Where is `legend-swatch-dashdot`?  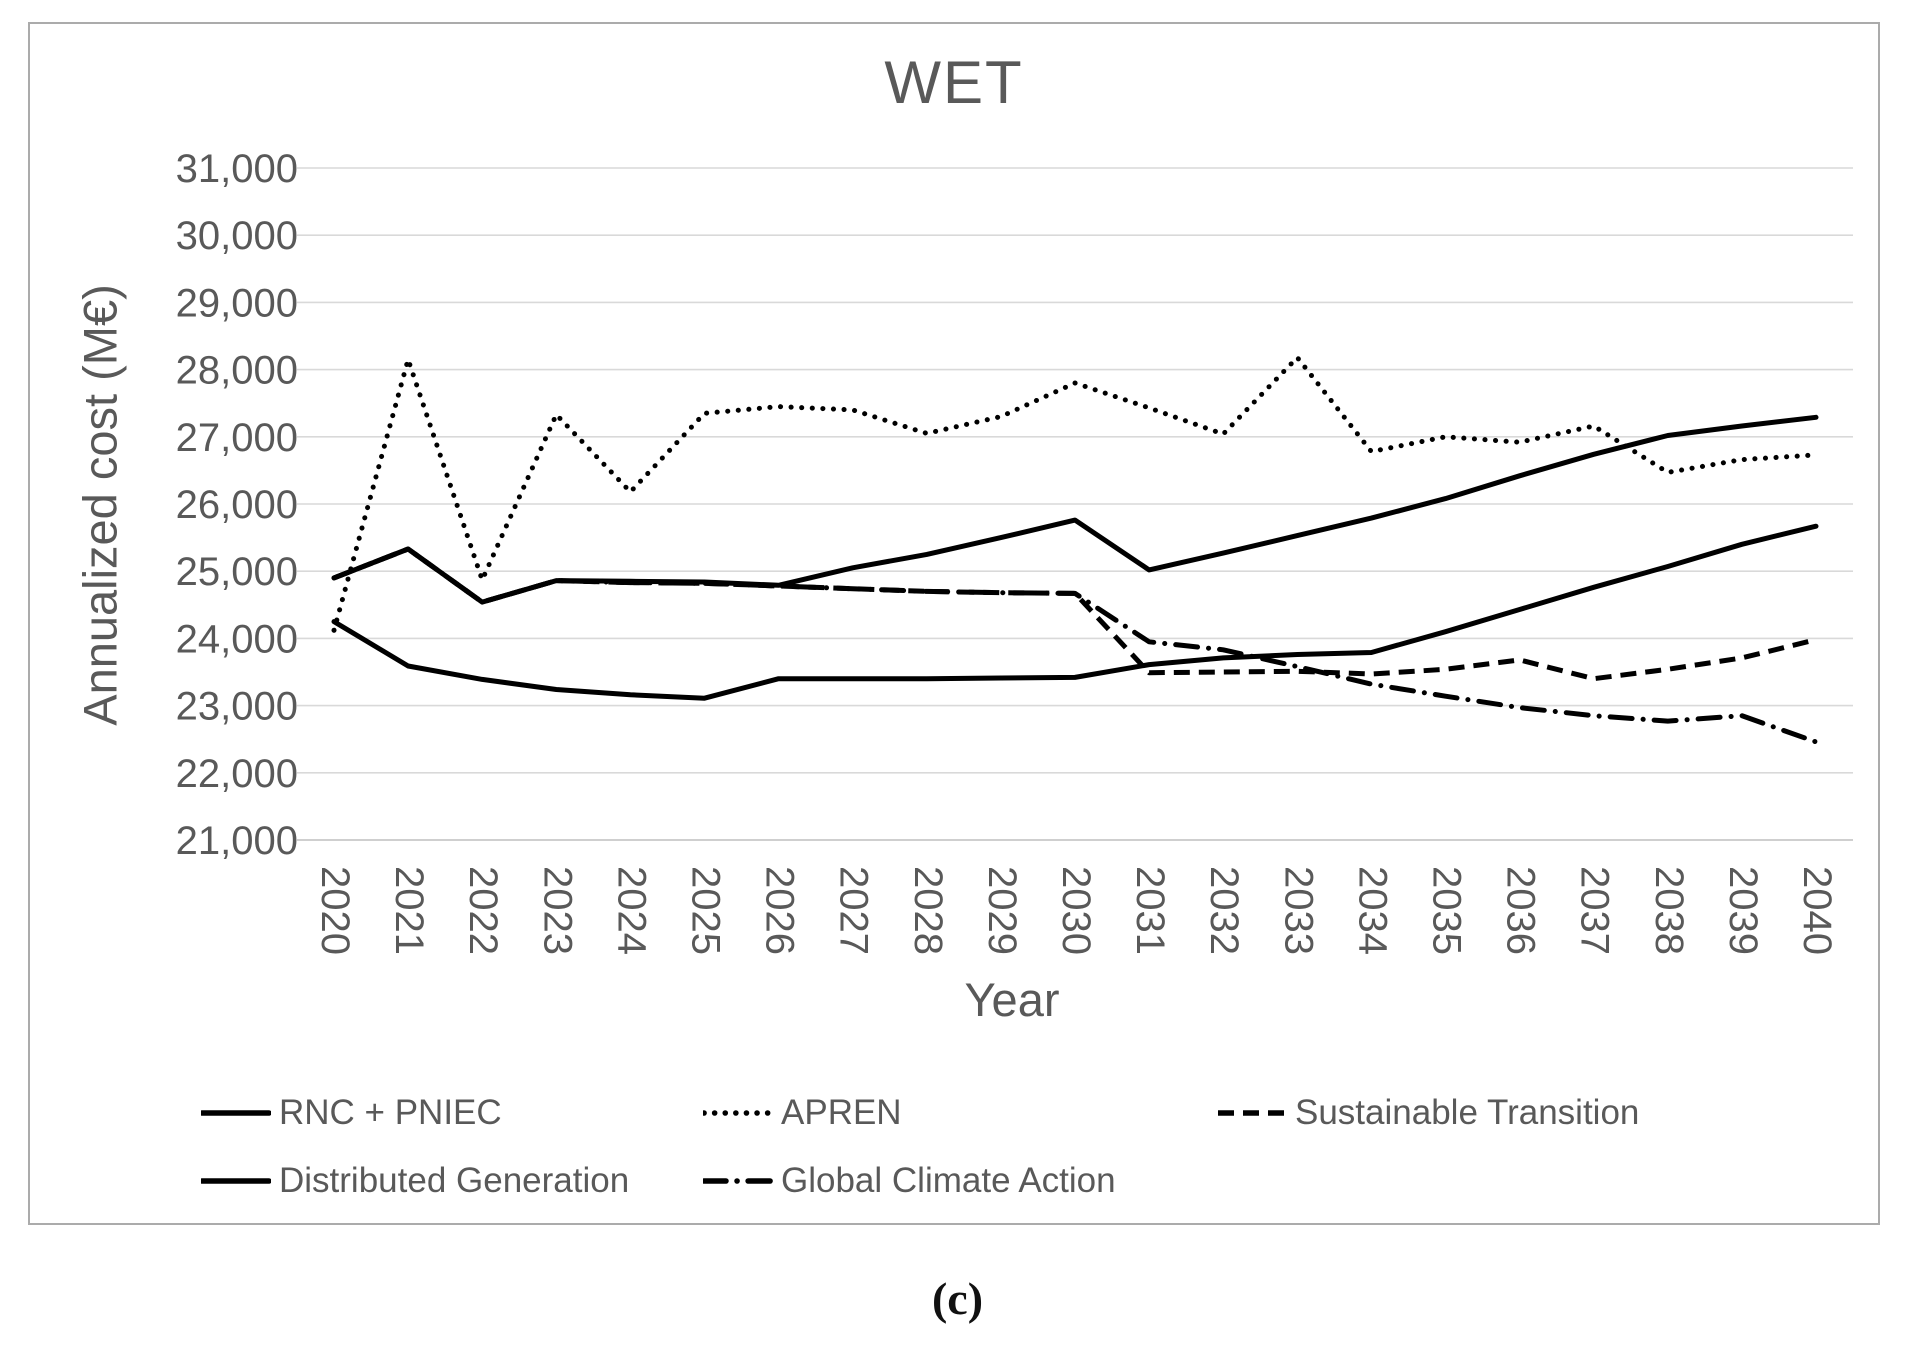
legend-swatch-dashdot is located at coordinates (738, 1181).